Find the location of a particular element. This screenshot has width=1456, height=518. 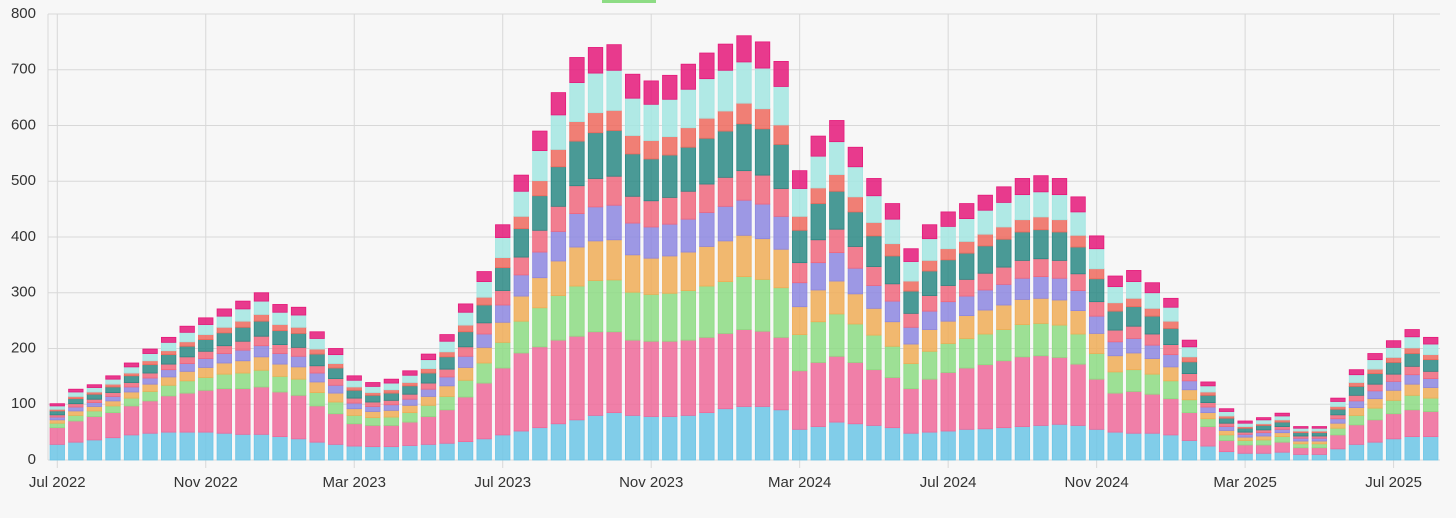

y-tick-label: 300 is located at coordinates (23, 292).